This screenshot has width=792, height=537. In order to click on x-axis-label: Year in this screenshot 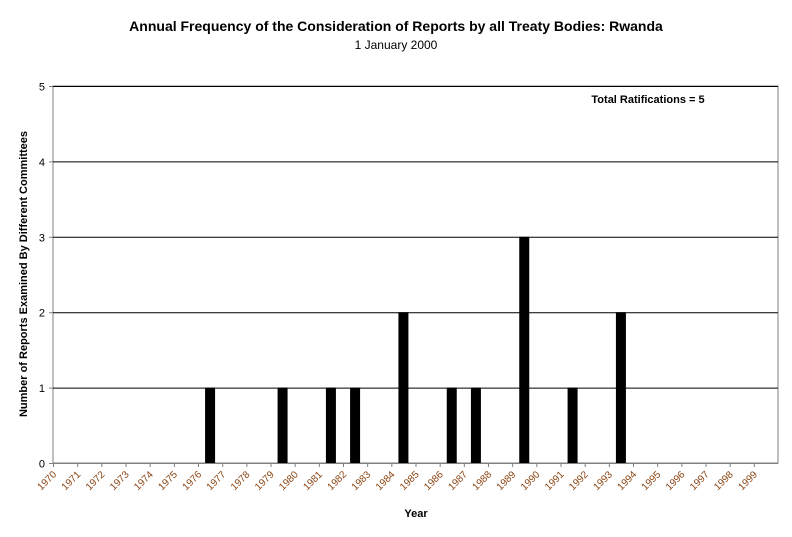, I will do `click(416, 514)`.